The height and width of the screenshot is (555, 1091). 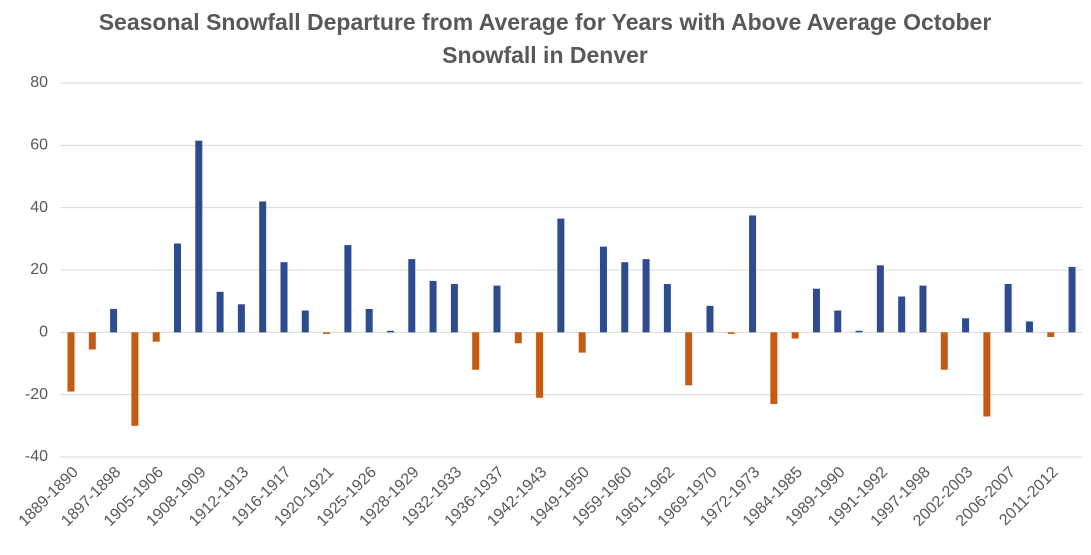 I want to click on y-tick-label: -20, so click(x=36, y=394).